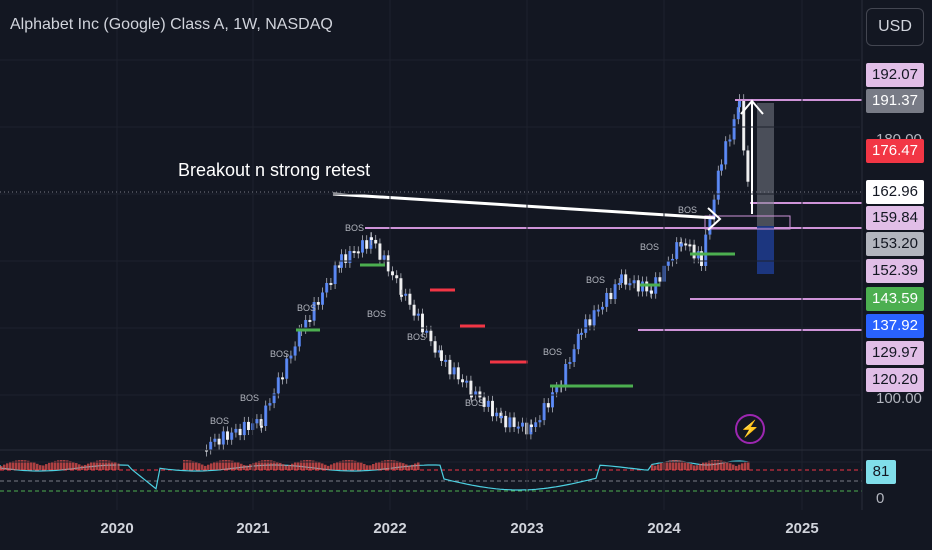 The height and width of the screenshot is (550, 932). I want to click on time-axis-label: 2022, so click(390, 528).